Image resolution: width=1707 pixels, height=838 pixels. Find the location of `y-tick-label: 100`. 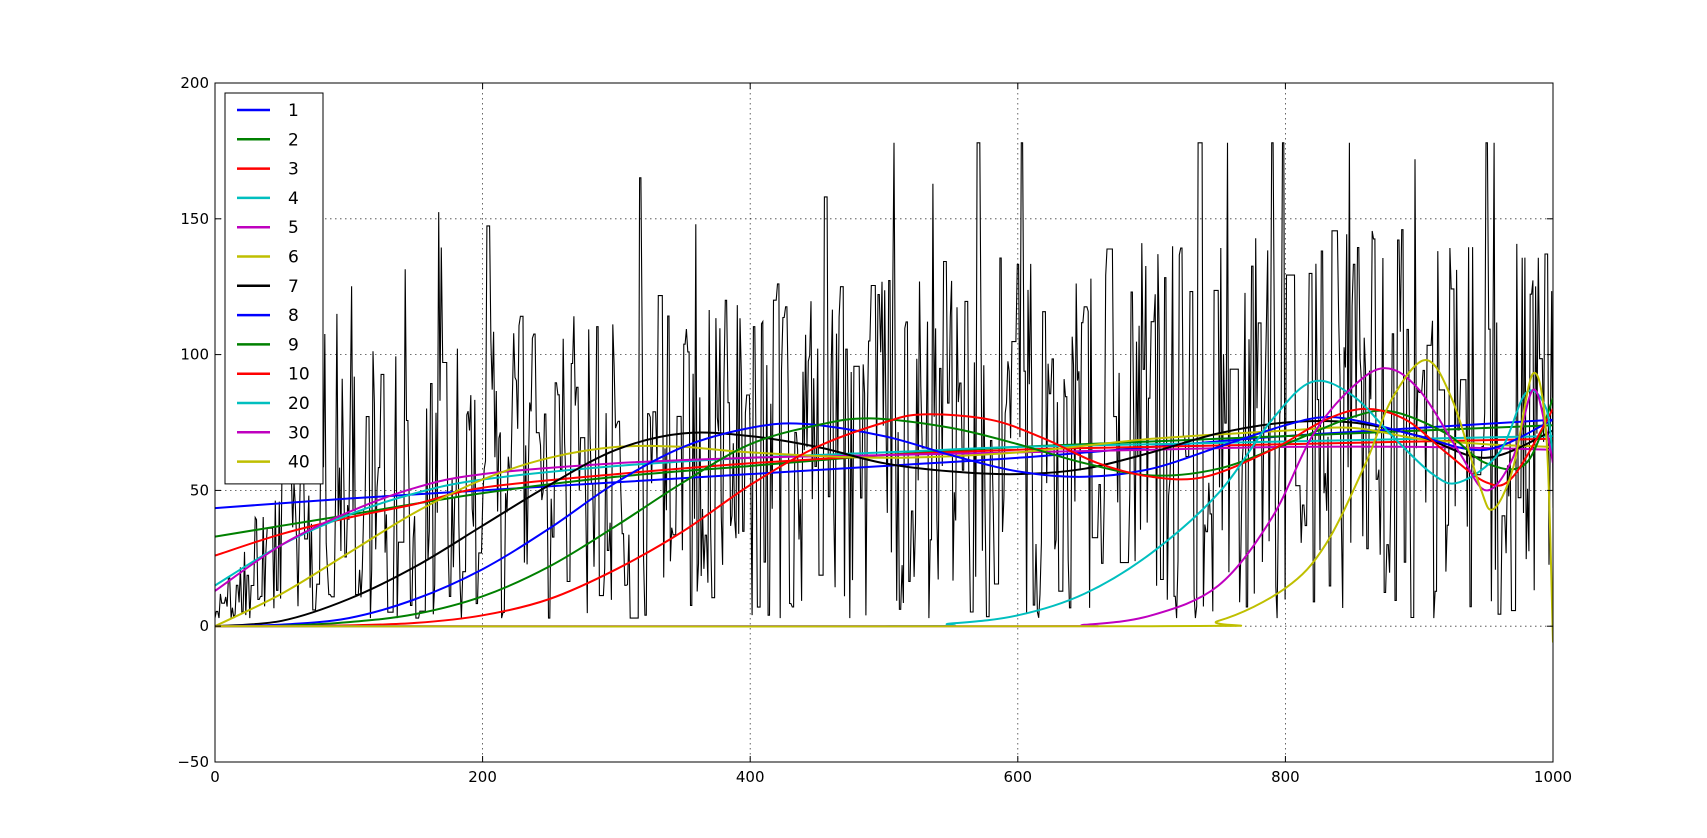

y-tick-label: 100 is located at coordinates (194, 355).